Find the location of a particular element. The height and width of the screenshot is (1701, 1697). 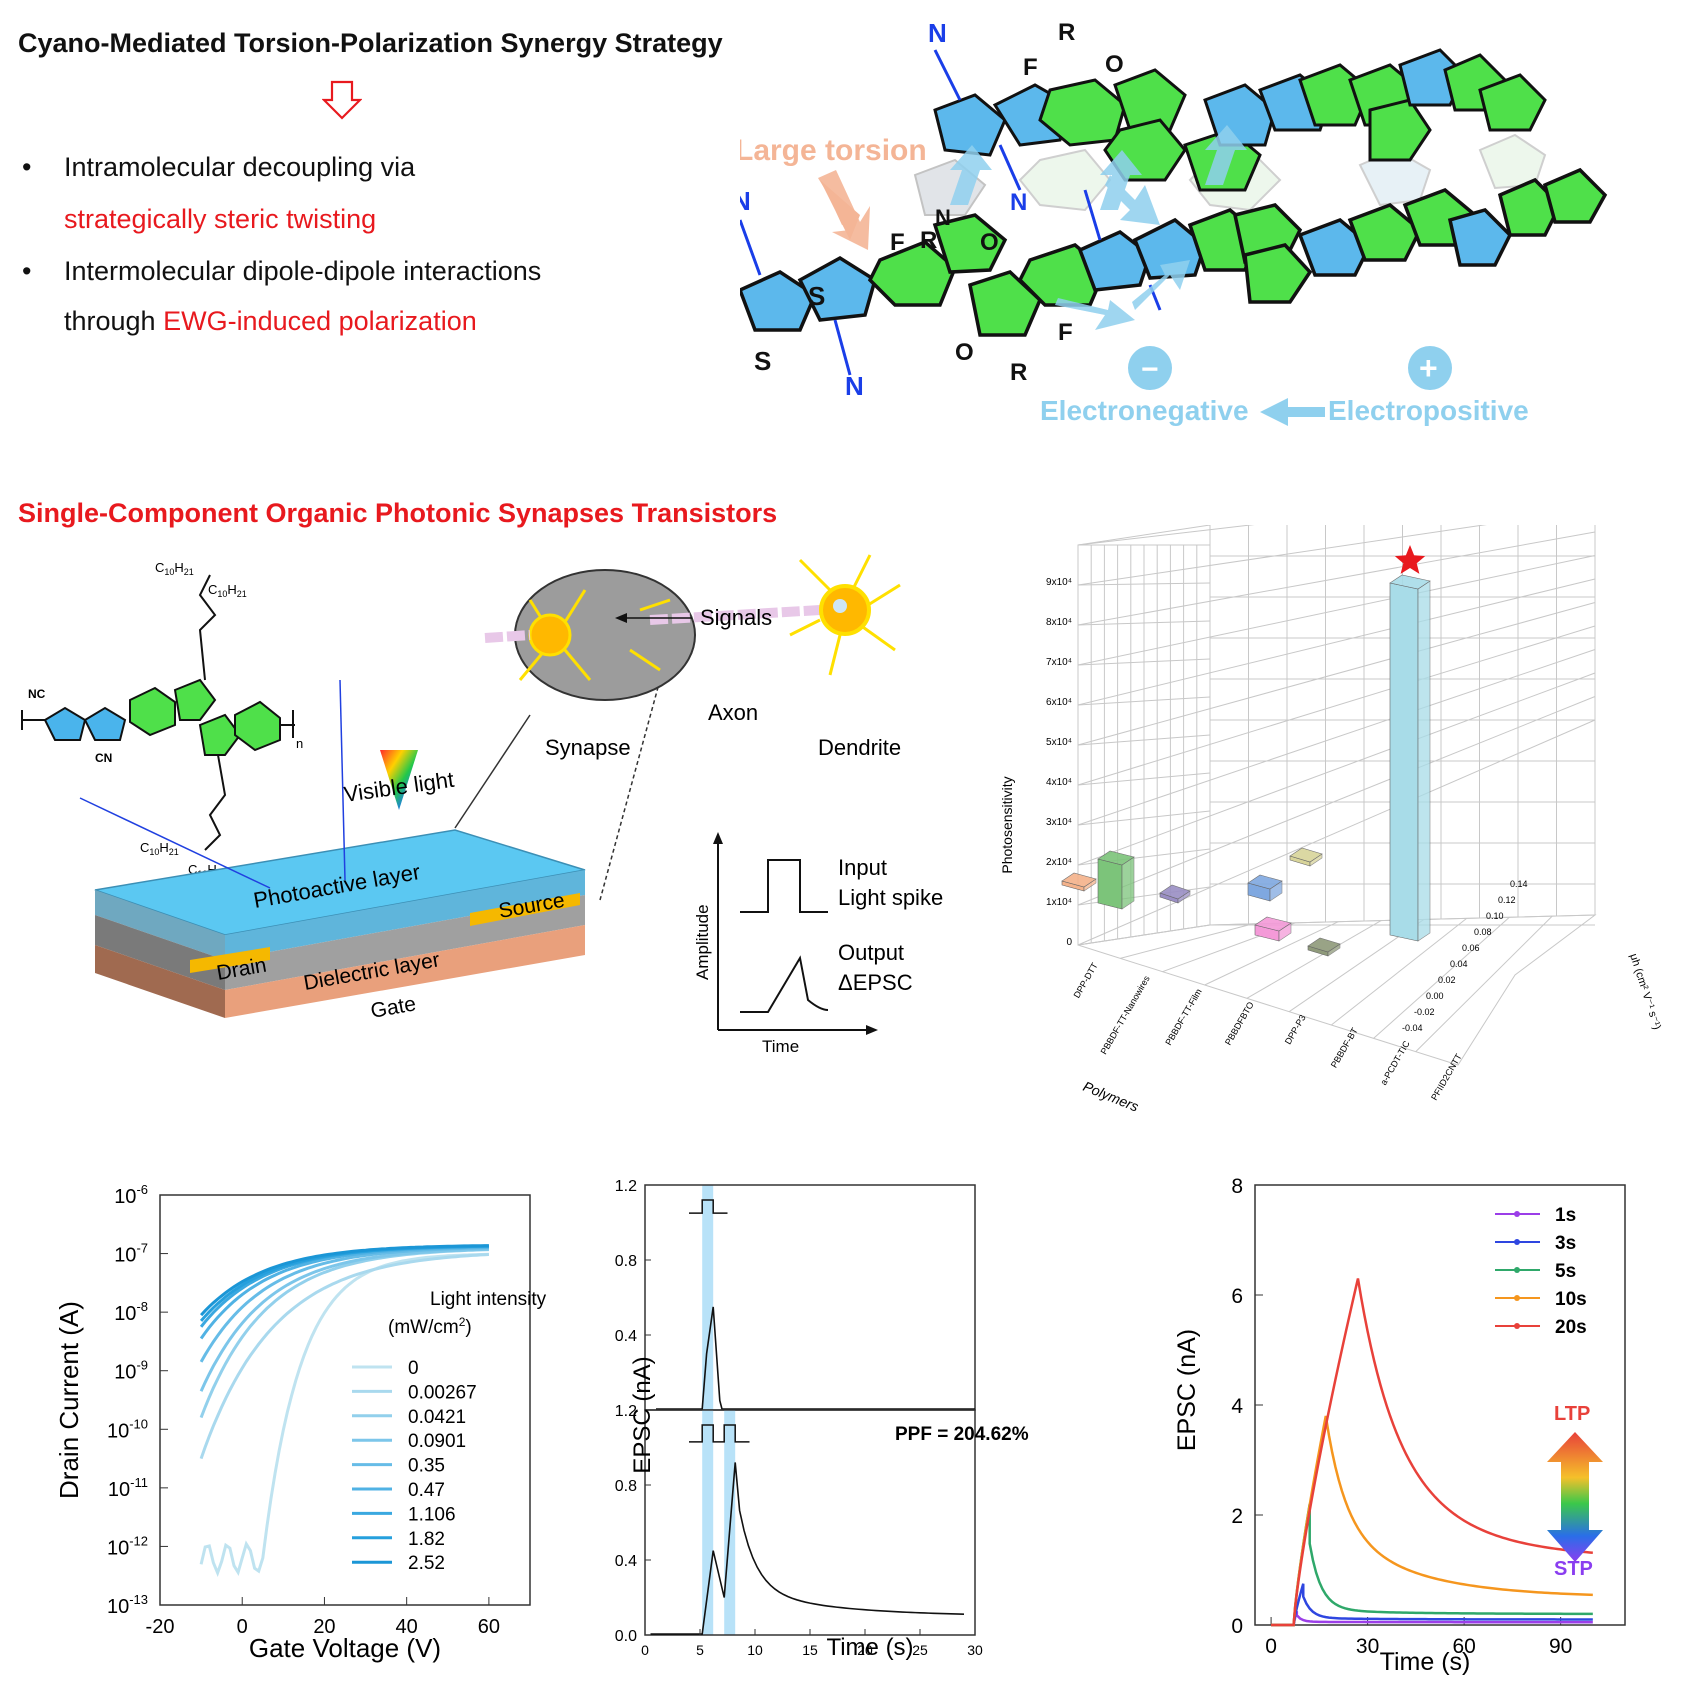

legend-label: 0.0901 is located at coordinates (437, 1441).